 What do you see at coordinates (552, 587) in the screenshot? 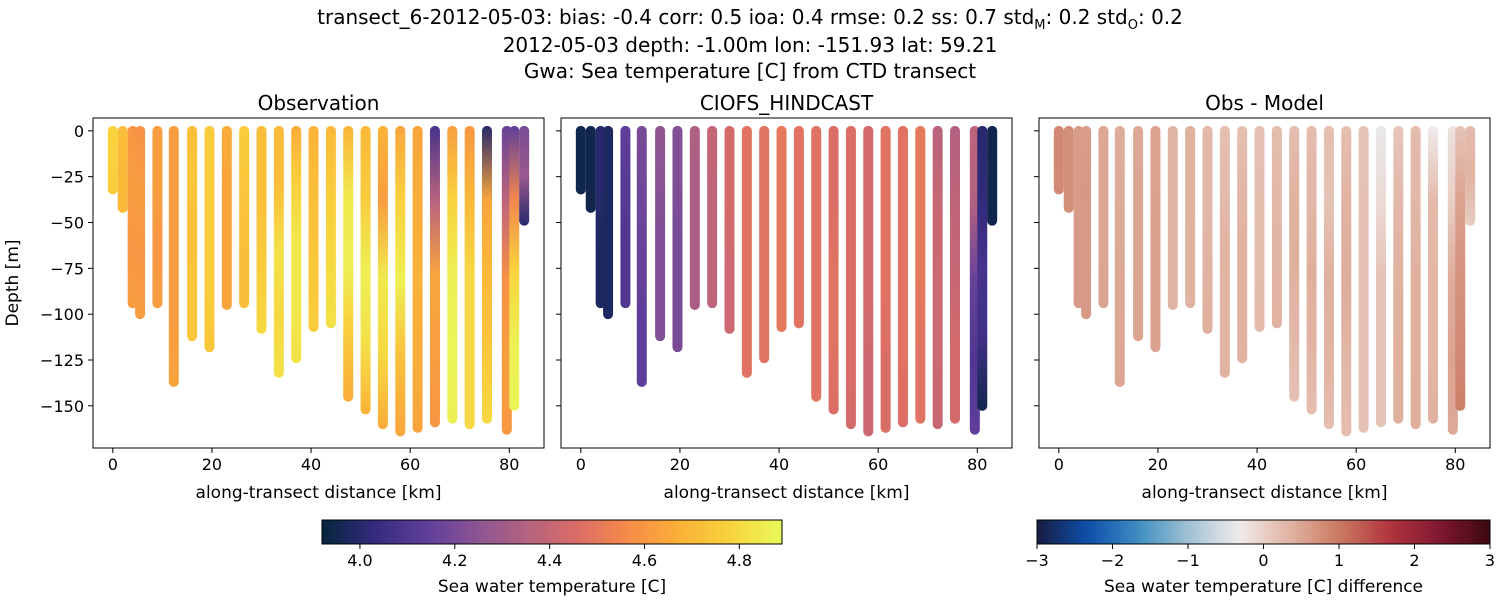
I see `colorbar-label: Sea water temperature [C]` at bounding box center [552, 587].